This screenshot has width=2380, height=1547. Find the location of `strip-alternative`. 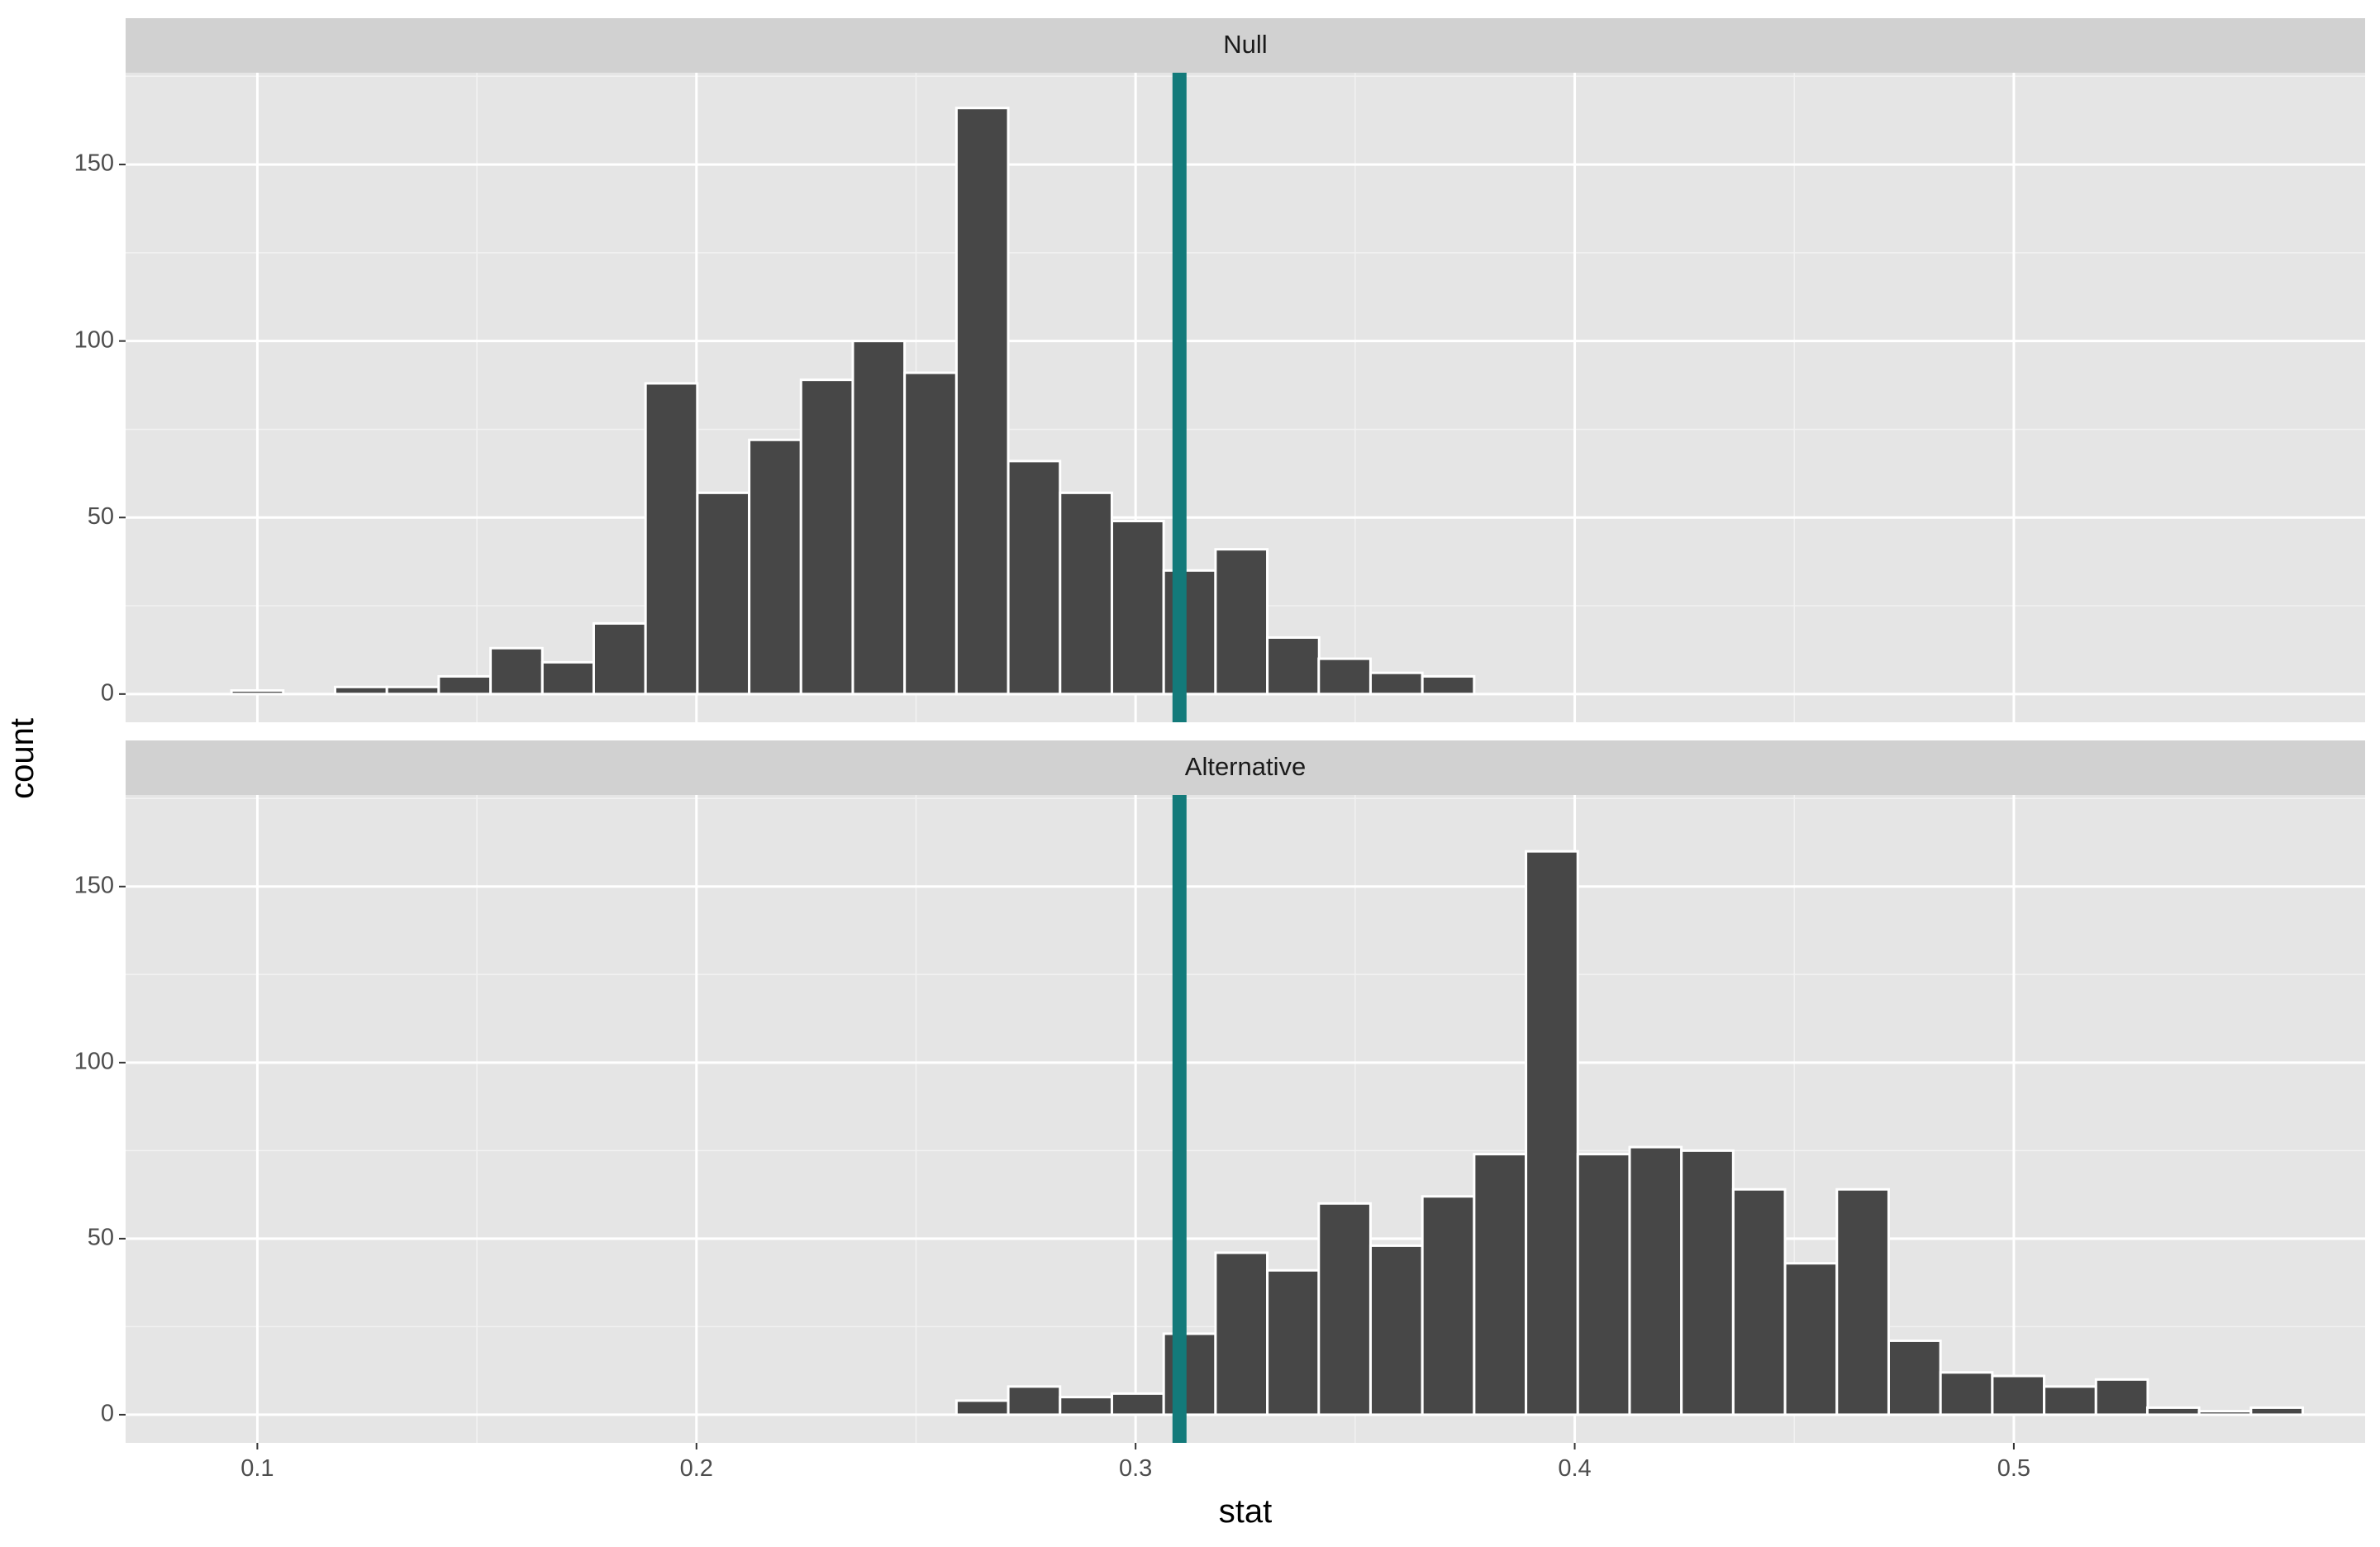

strip-alternative is located at coordinates (1245, 767).